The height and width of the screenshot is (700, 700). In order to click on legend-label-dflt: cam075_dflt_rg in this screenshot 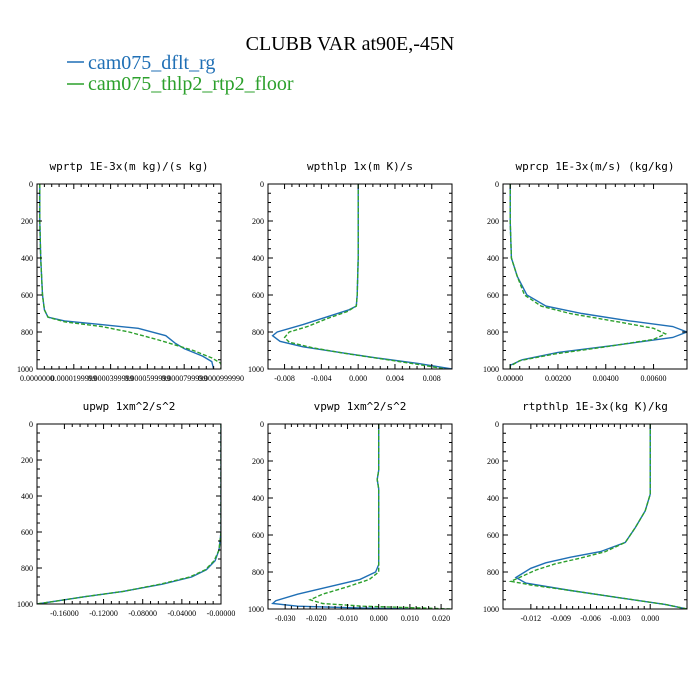, I will do `click(151, 63)`.